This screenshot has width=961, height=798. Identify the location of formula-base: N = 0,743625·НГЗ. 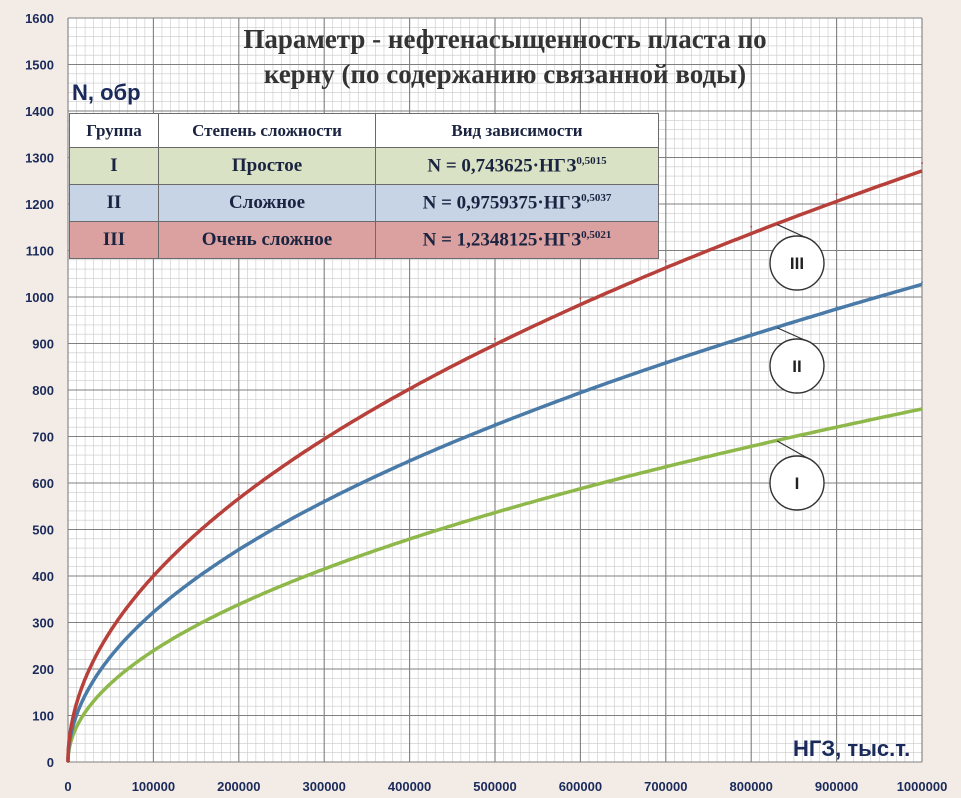
(502, 166).